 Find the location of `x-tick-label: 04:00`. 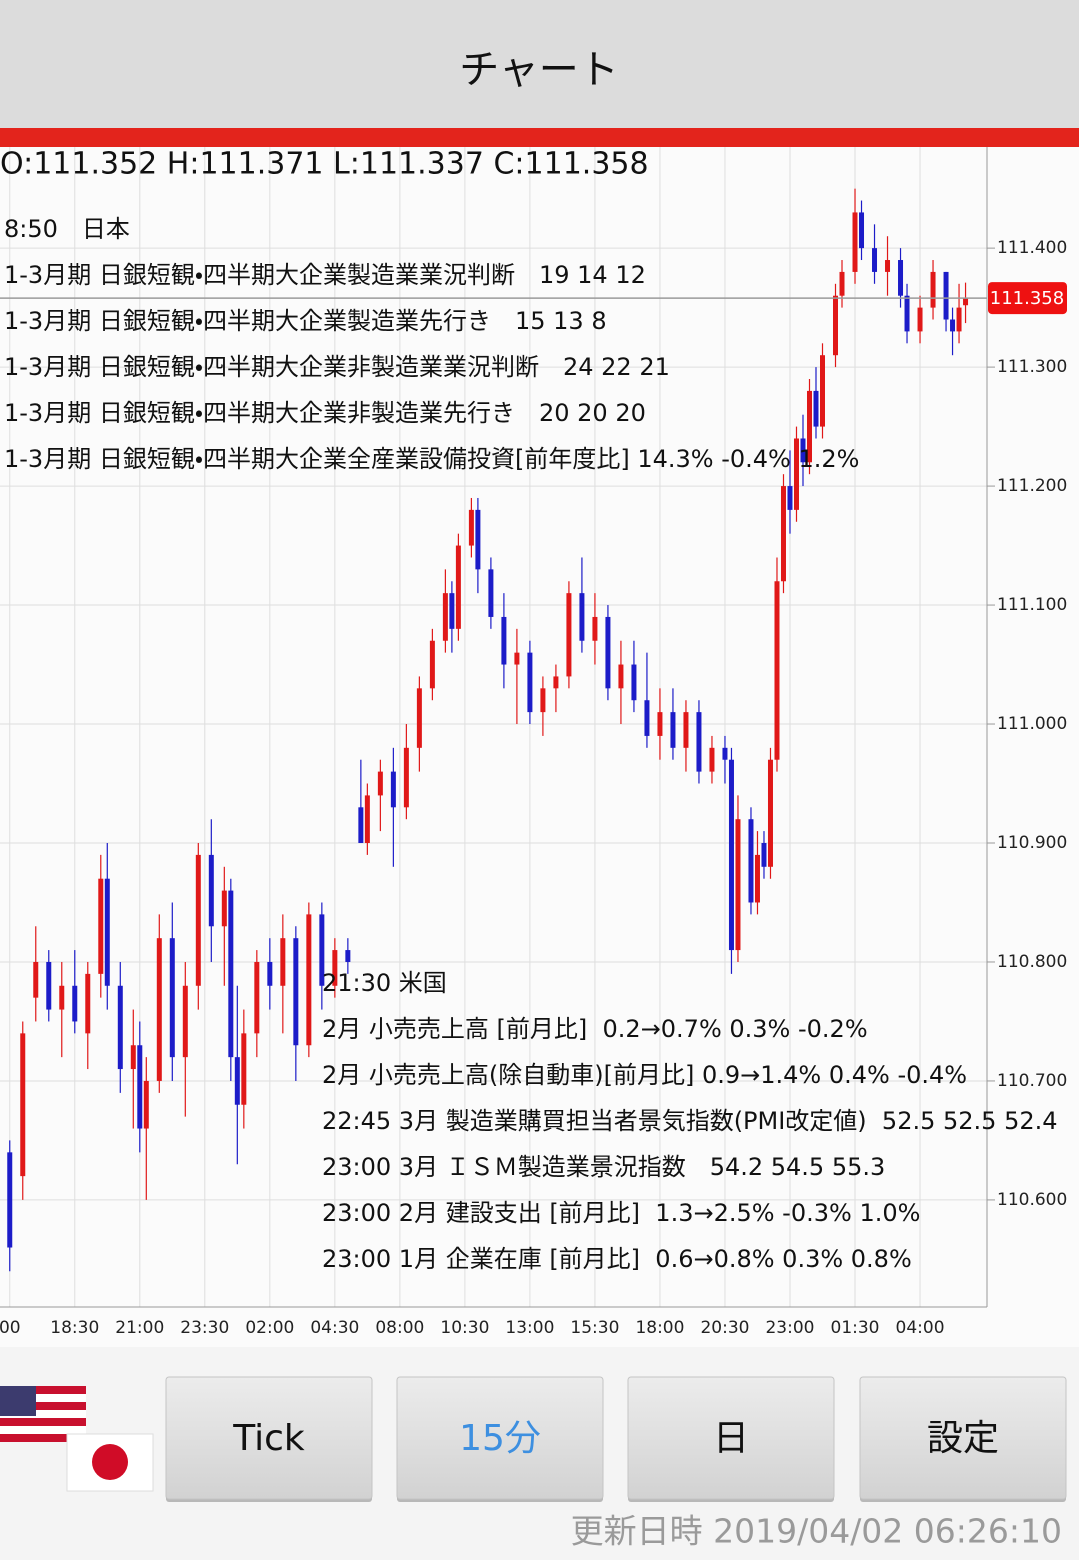

x-tick-label: 04:00 is located at coordinates (920, 1328).